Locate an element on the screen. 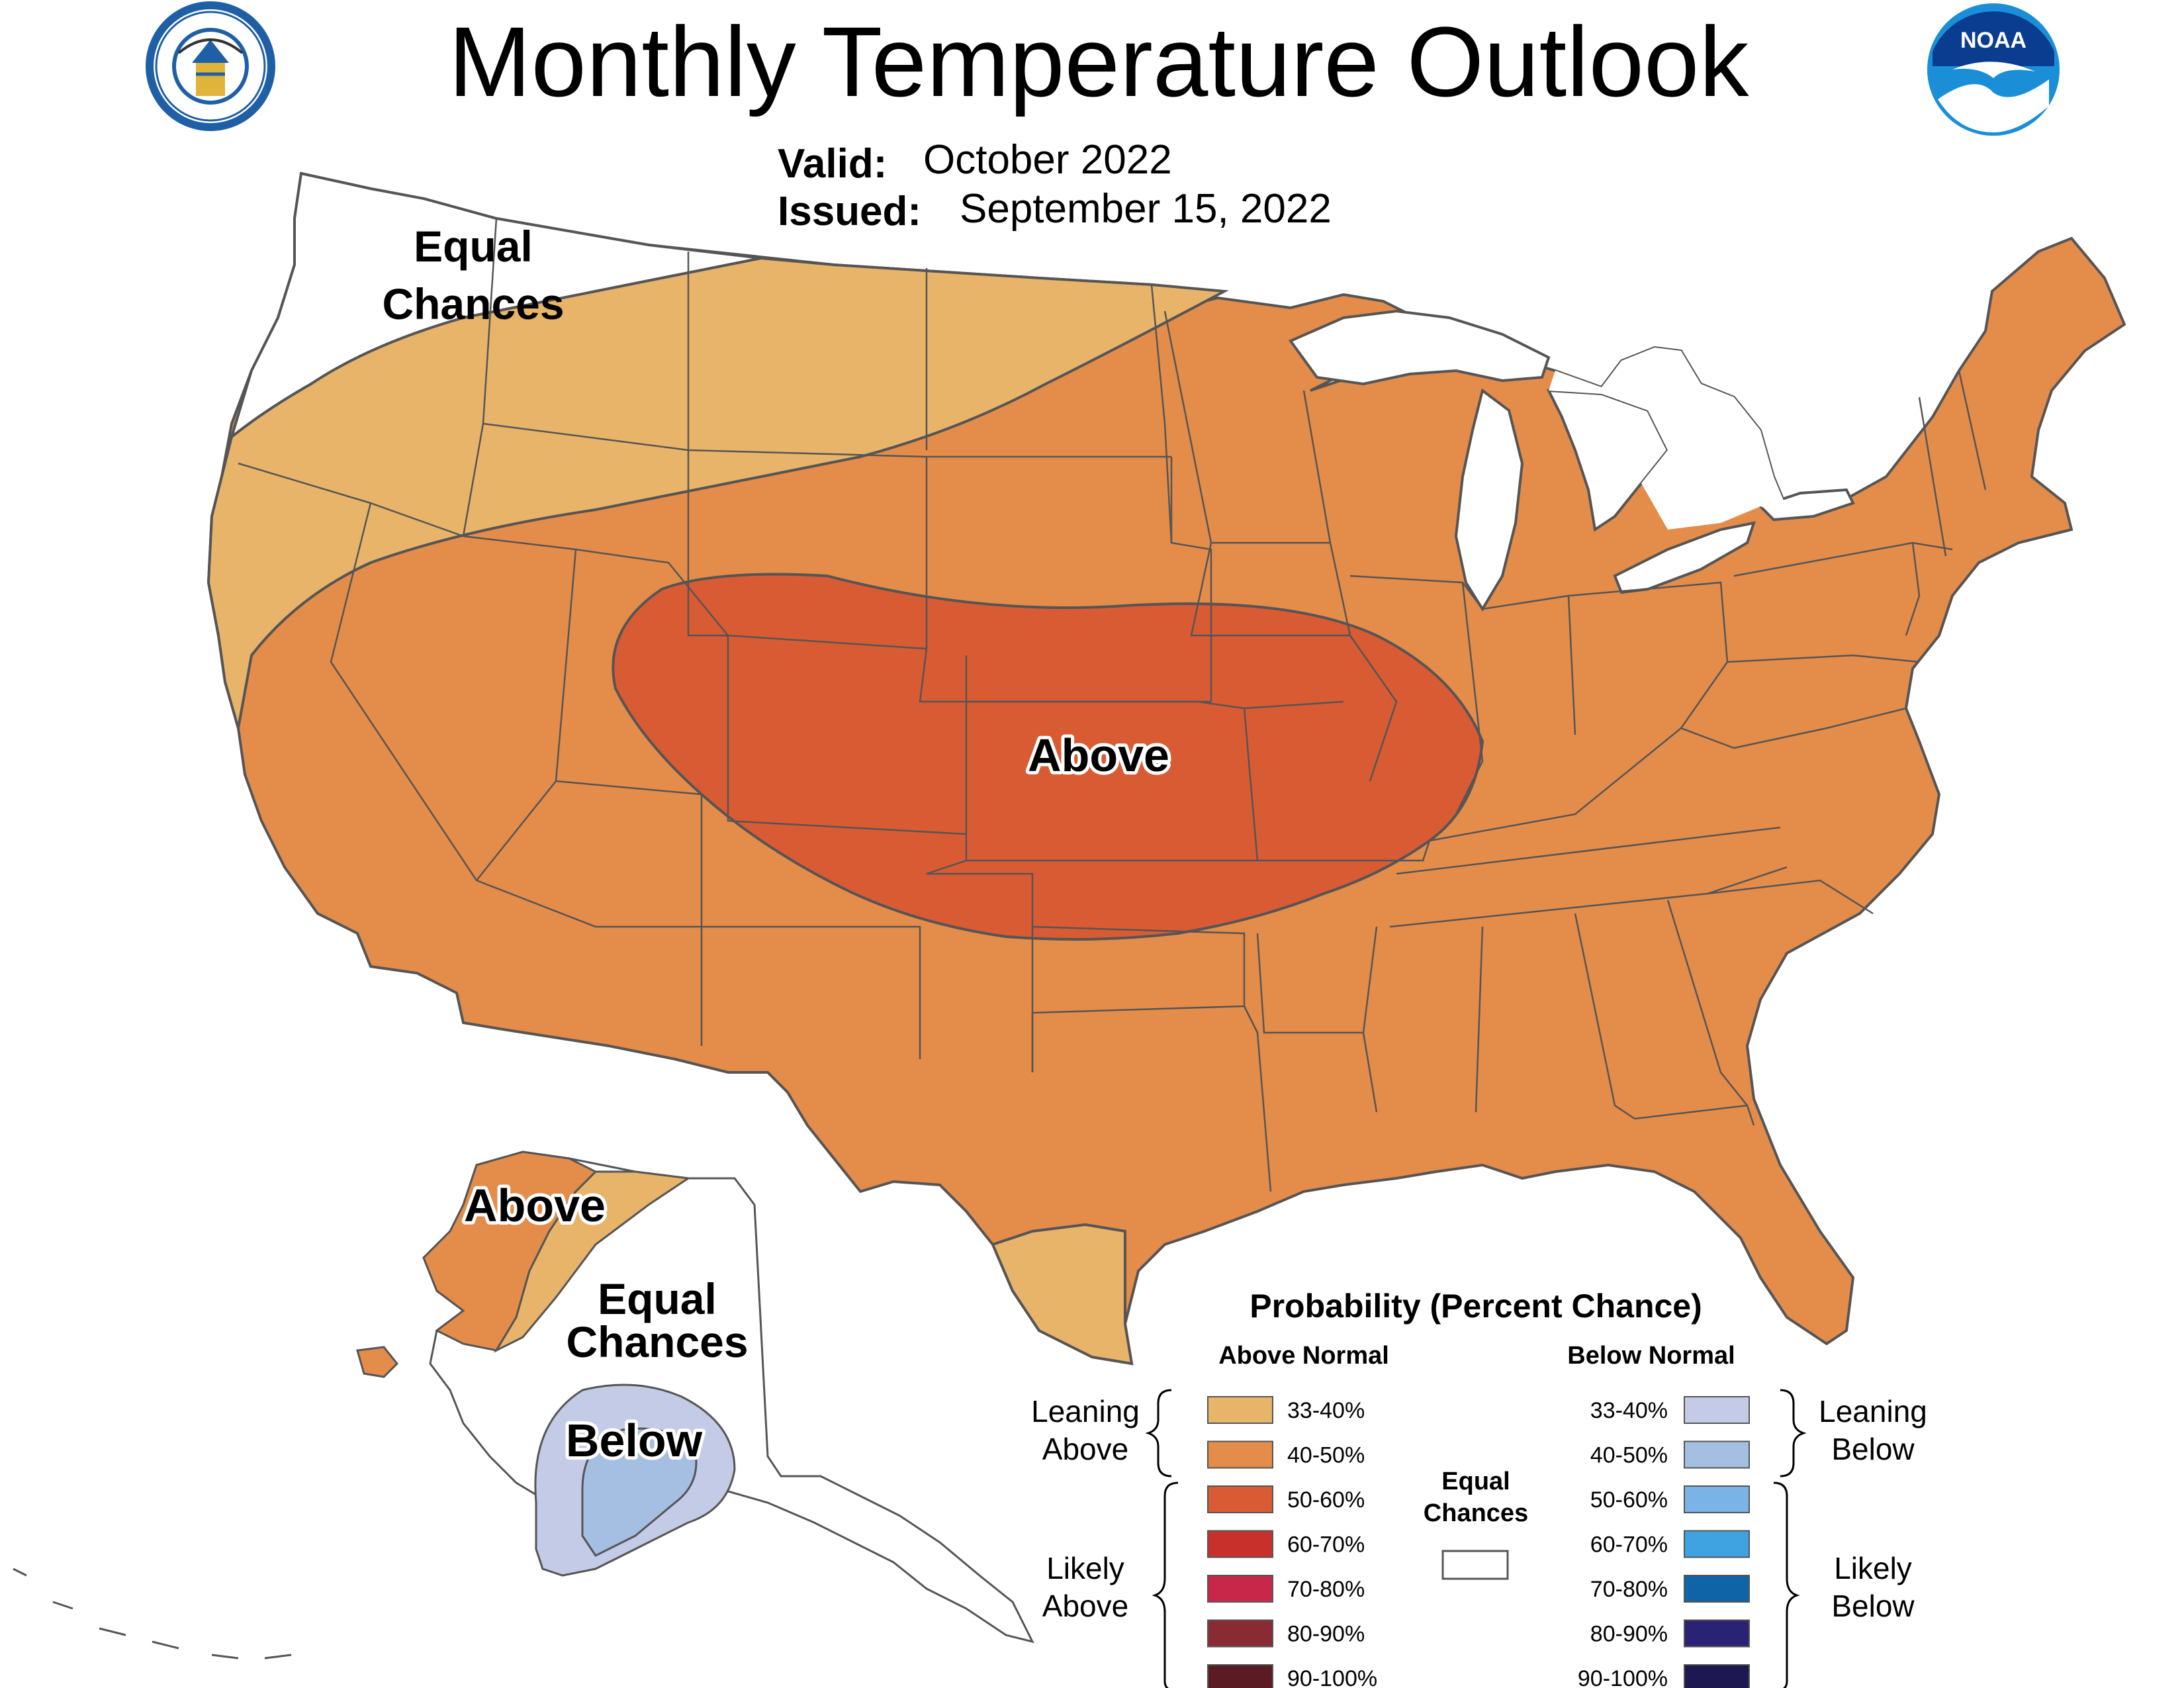 This screenshot has height=1688, width=2184. valid-value: October 2022 is located at coordinates (1047, 160).